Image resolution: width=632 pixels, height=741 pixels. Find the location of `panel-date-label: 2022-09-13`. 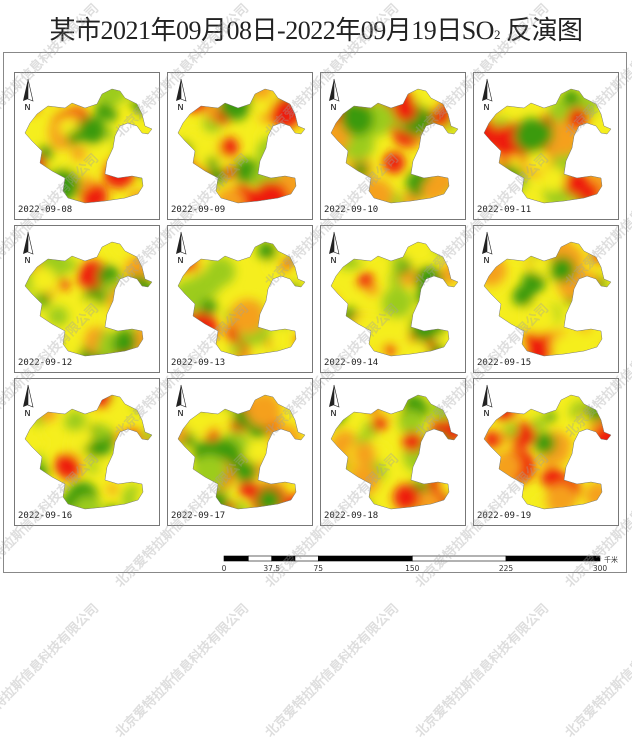

panel-date-label: 2022-09-13 is located at coordinates (198, 363).